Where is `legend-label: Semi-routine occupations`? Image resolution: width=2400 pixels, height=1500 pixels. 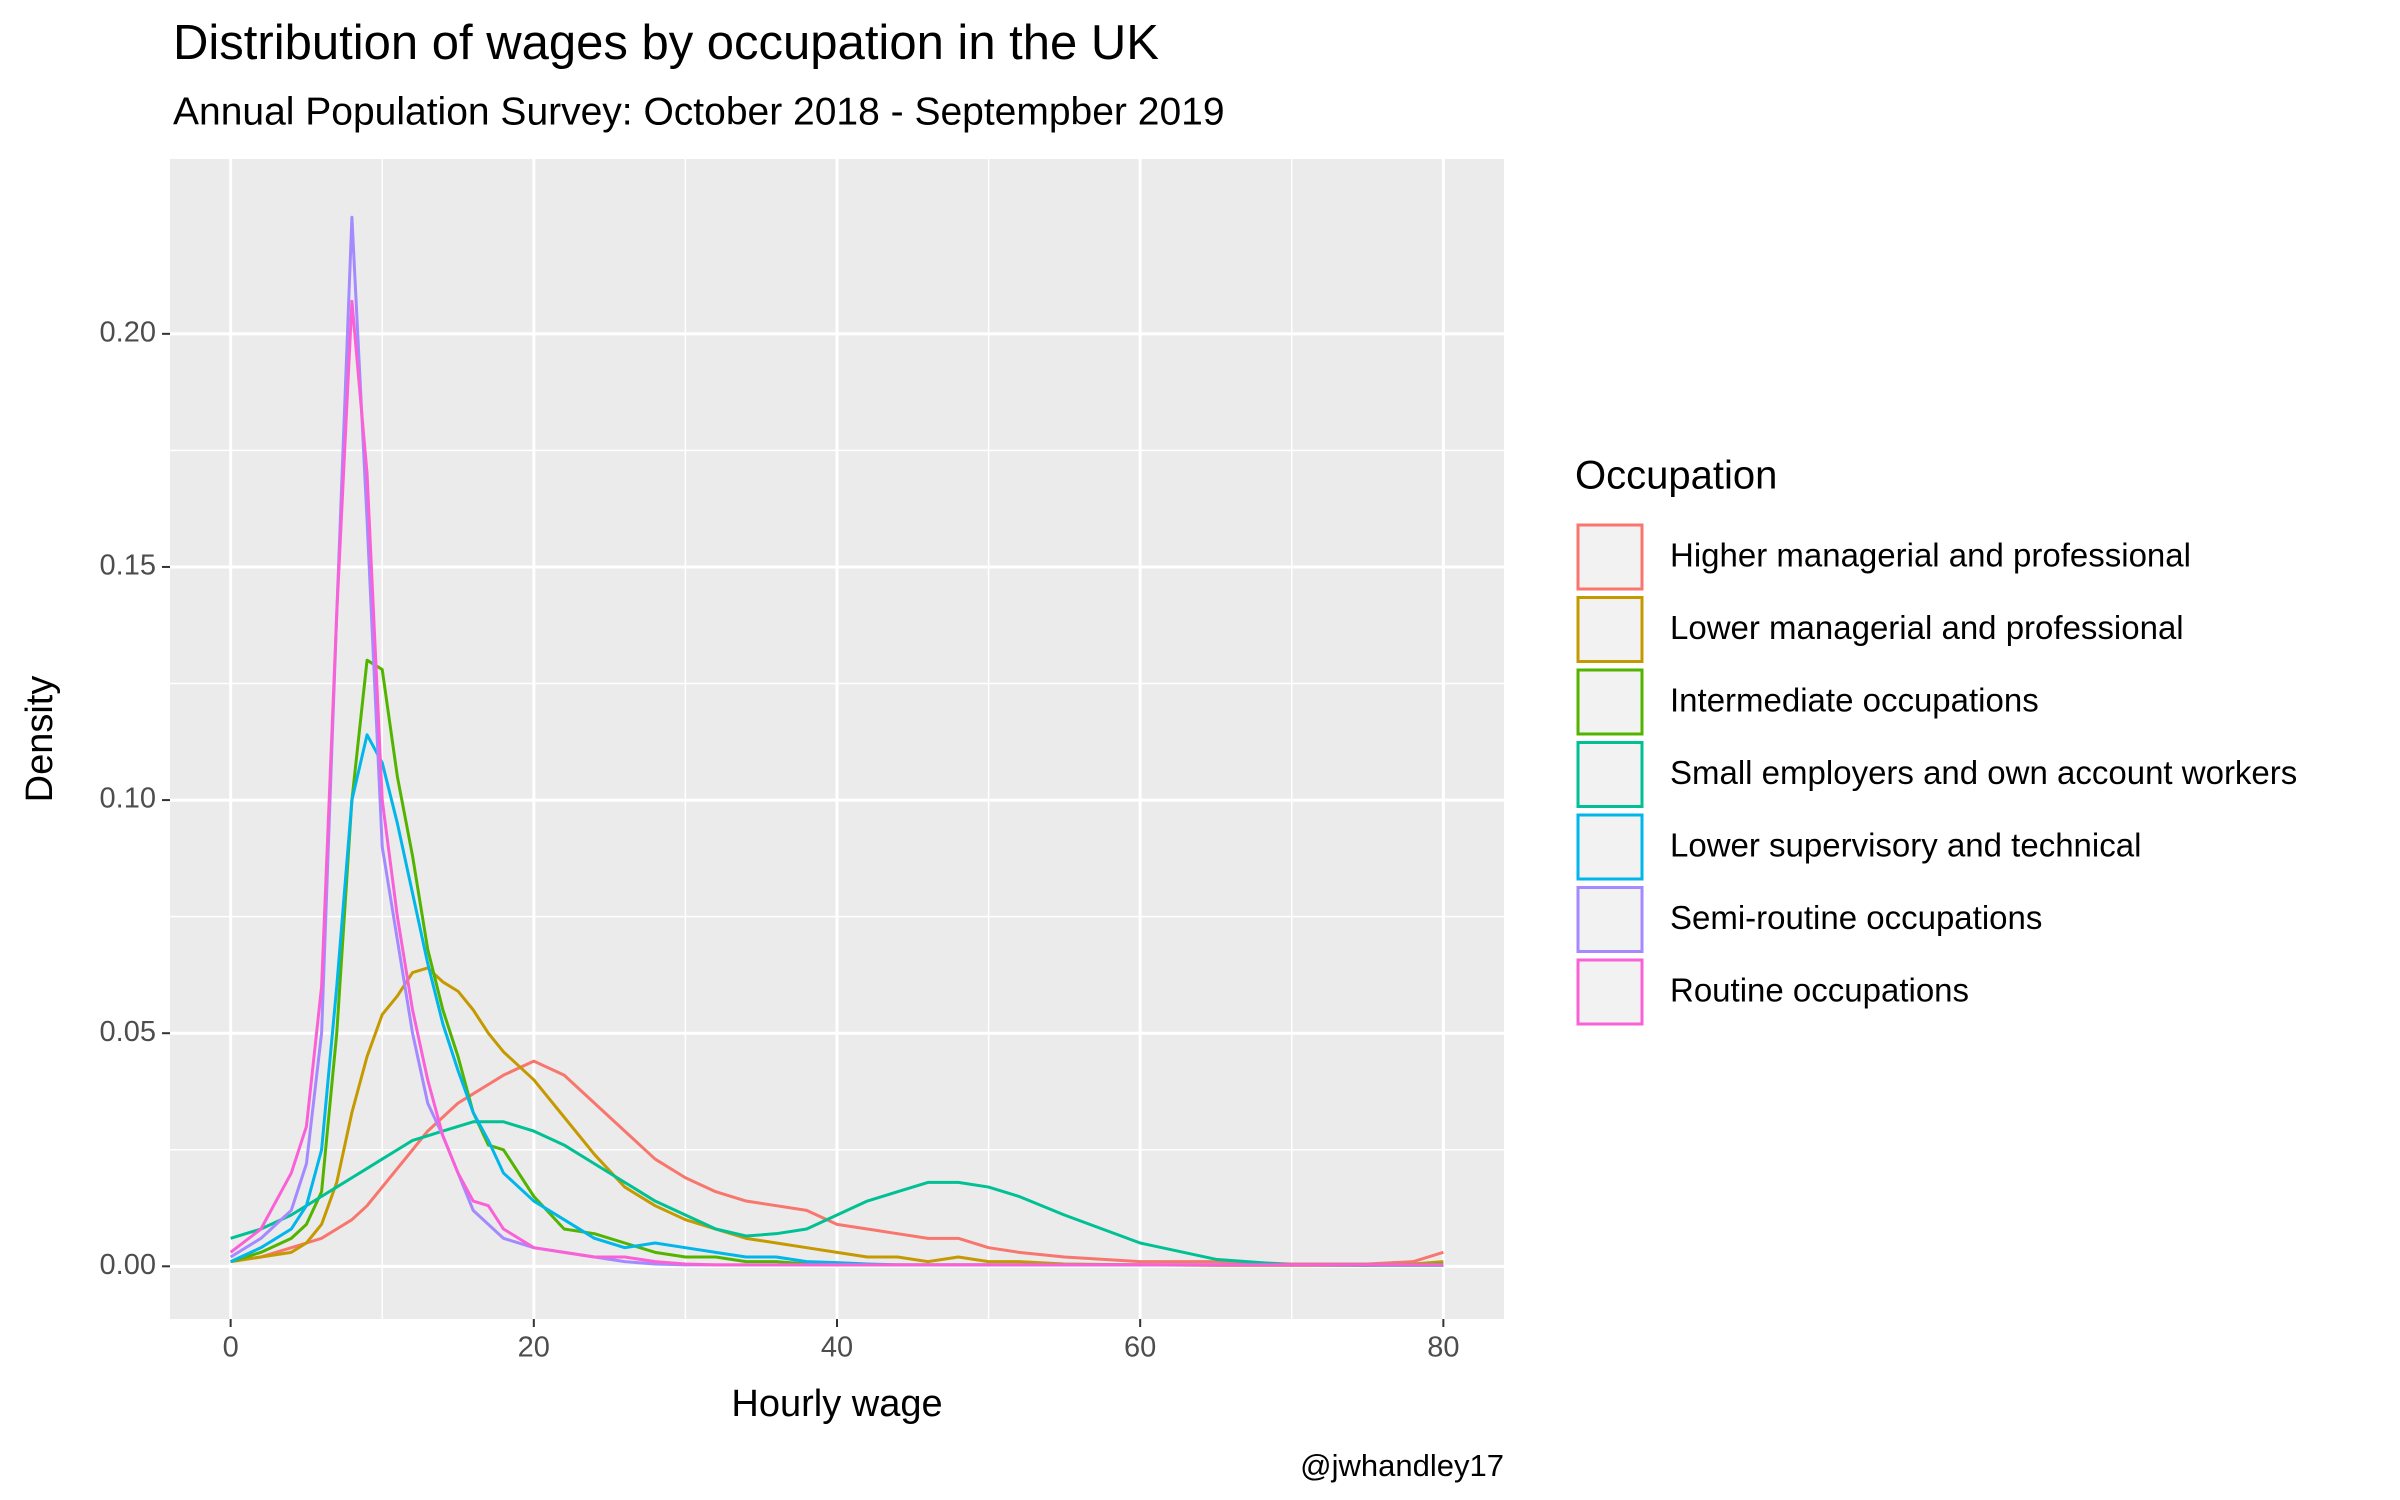
legend-label: Semi-routine occupations is located at coordinates (1856, 917).